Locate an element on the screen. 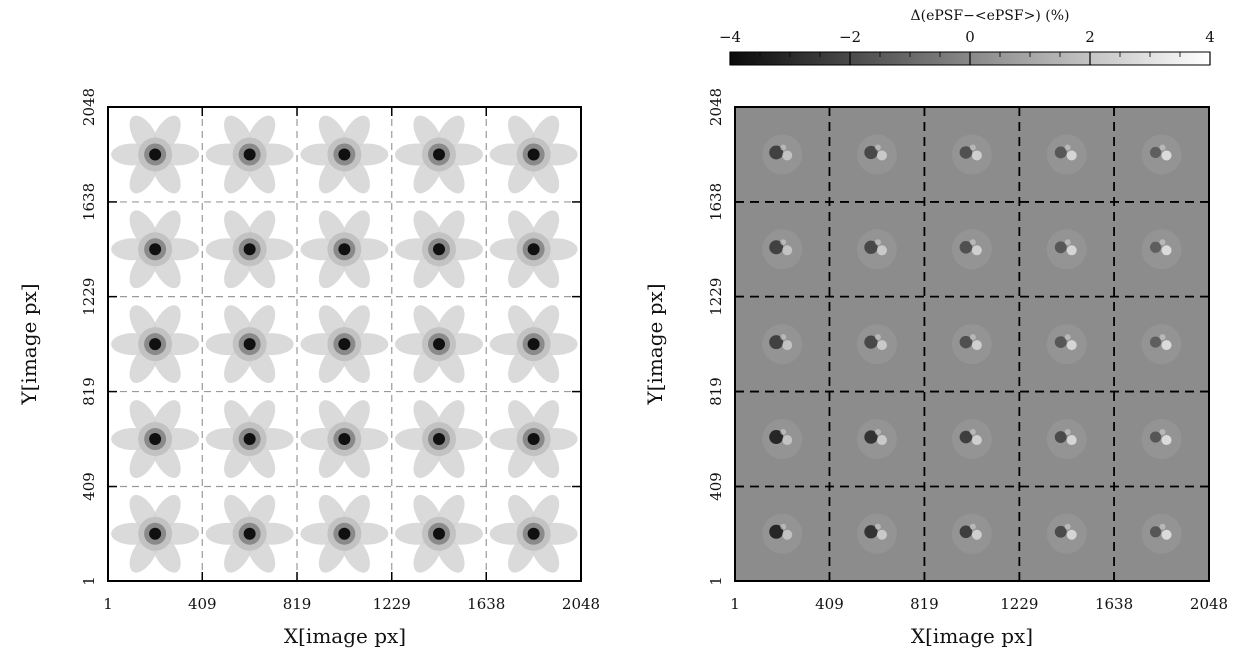 The width and height of the screenshot is (1238, 656). colorbar-tick-label-3: 2 is located at coordinates (1090, 37).